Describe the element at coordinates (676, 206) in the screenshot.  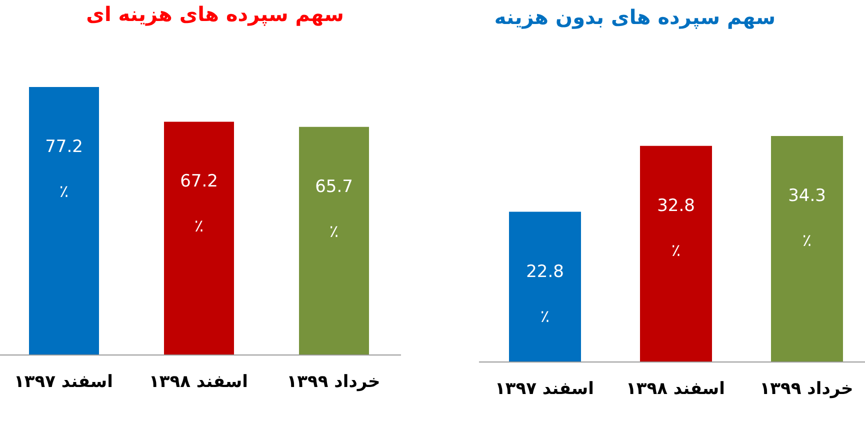
I see `data-label: 32.8` at that location.